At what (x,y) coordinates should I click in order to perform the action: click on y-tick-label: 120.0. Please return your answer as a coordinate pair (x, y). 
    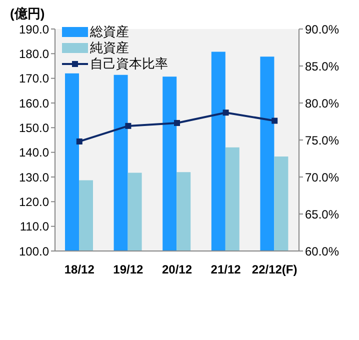
    Looking at the image, I should click on (34, 201).